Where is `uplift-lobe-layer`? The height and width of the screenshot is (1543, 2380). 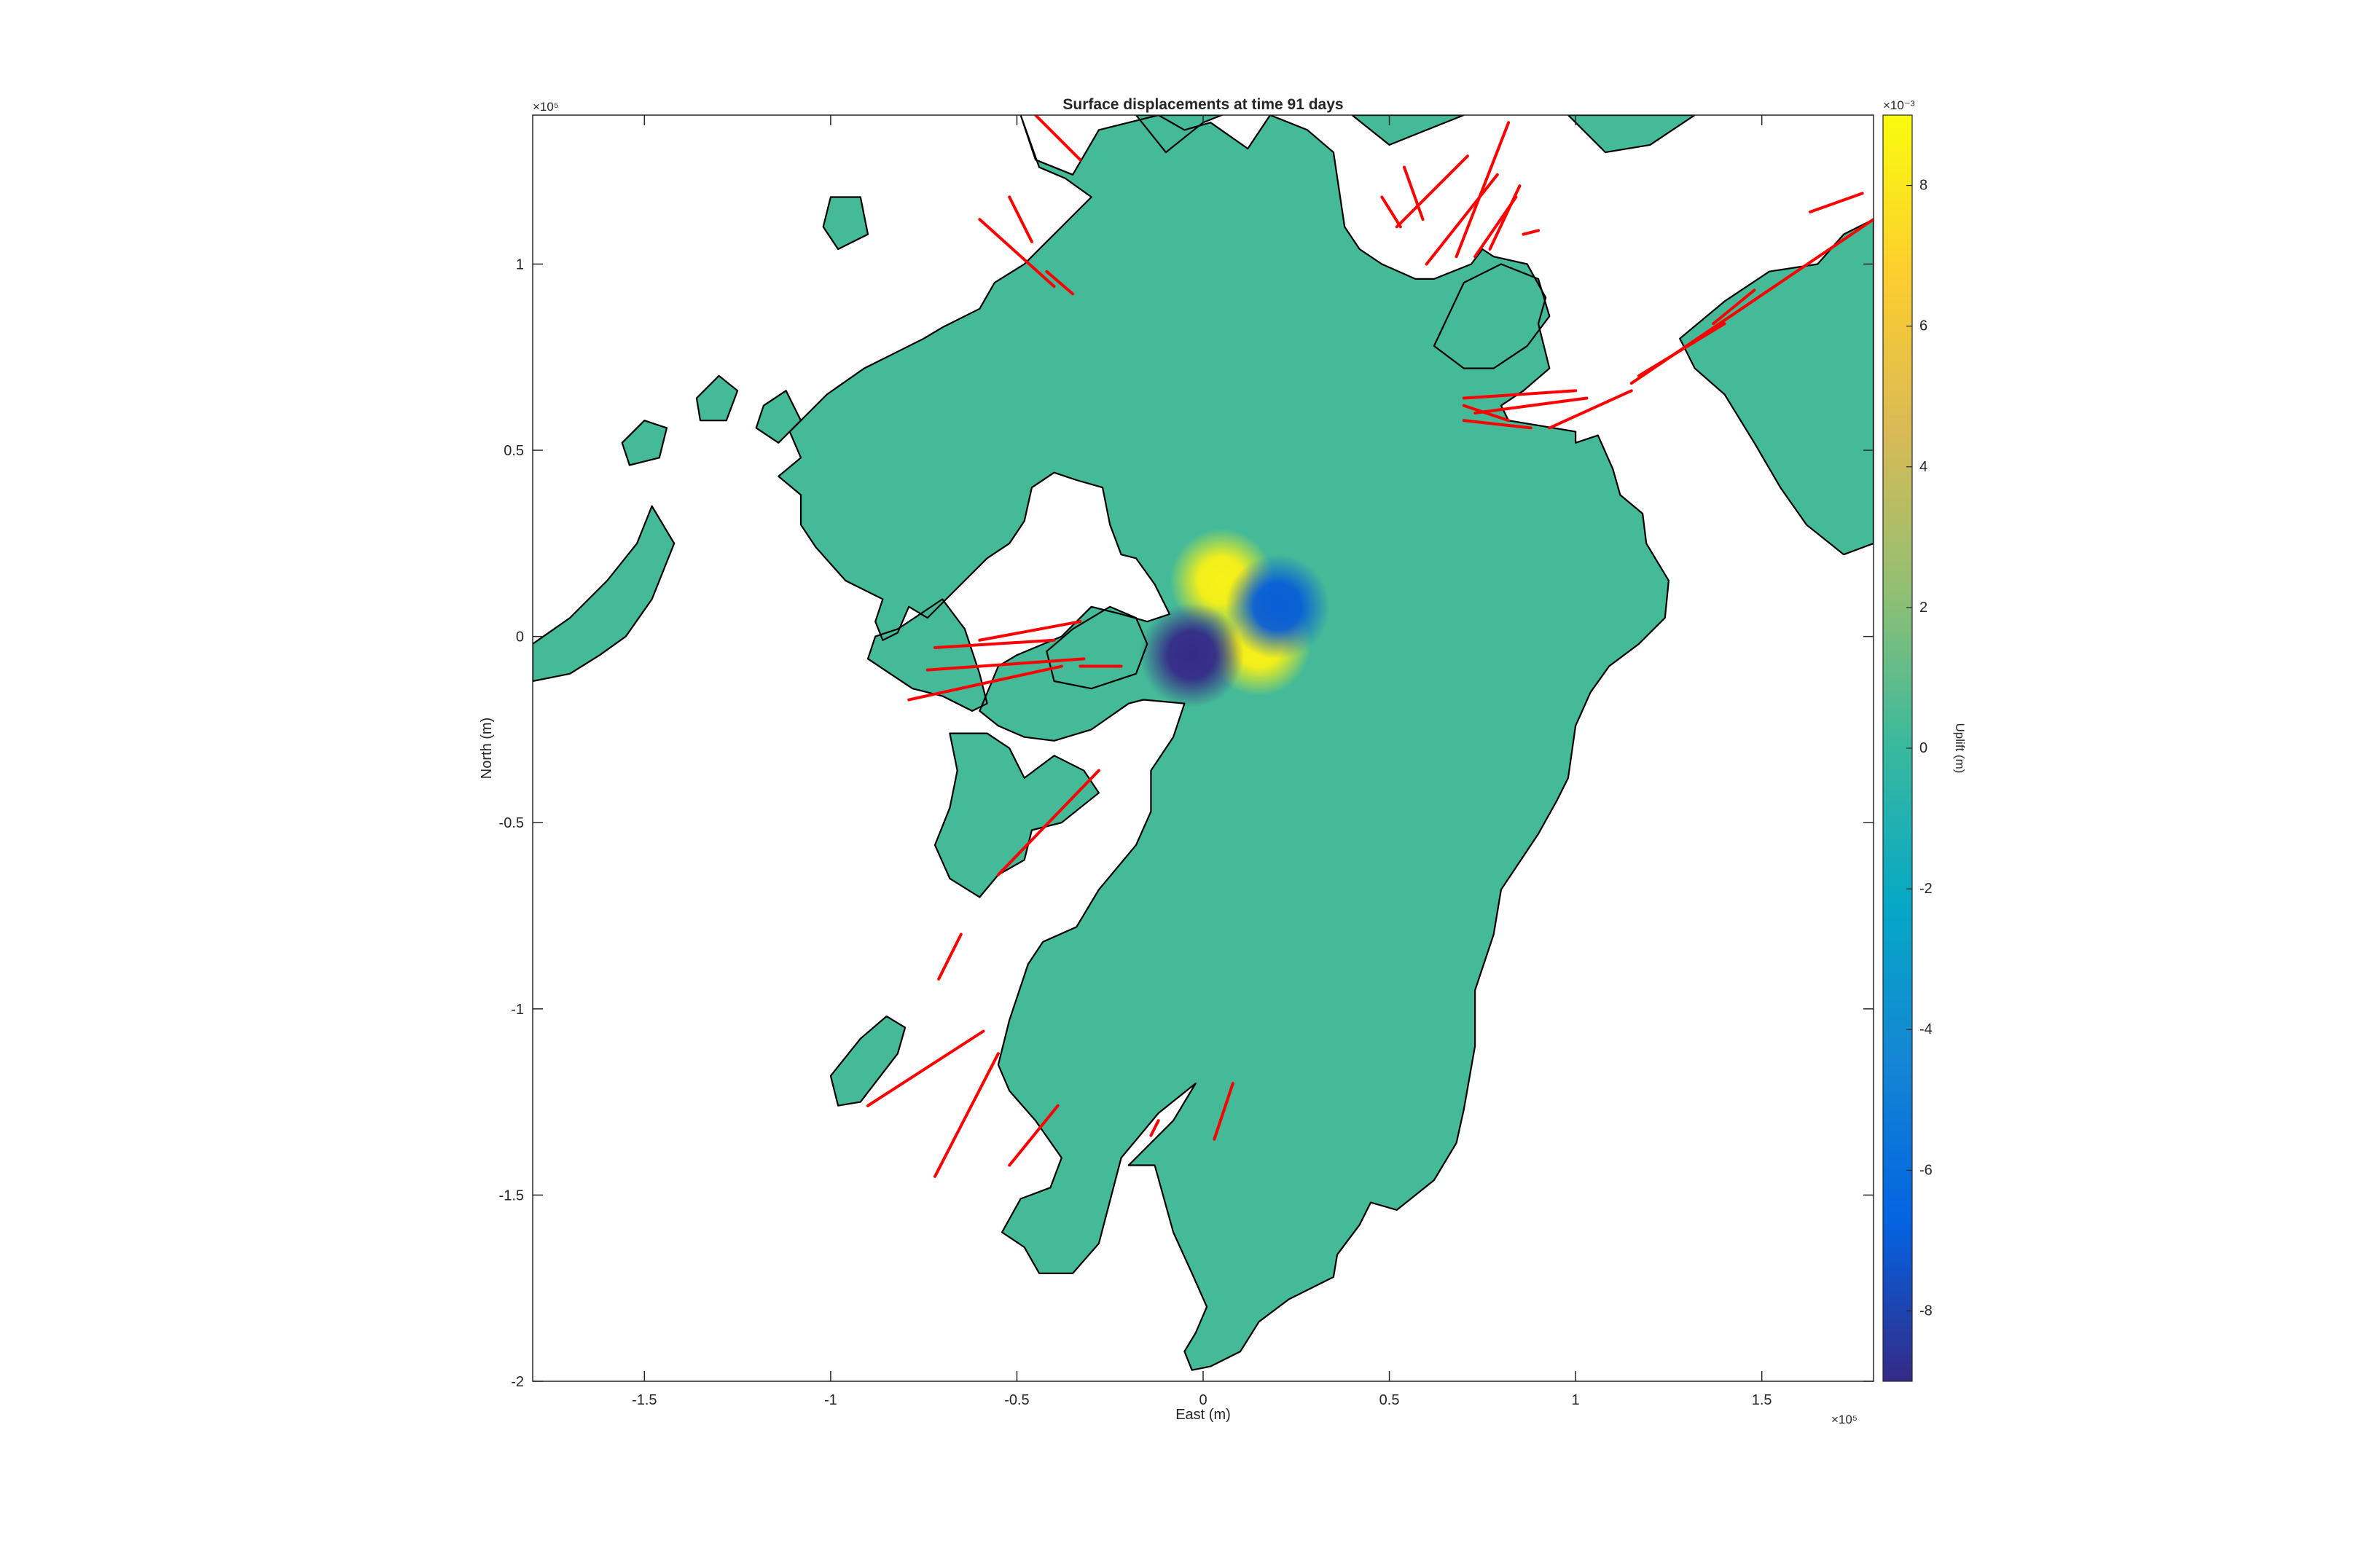 uplift-lobe-layer is located at coordinates (1235, 617).